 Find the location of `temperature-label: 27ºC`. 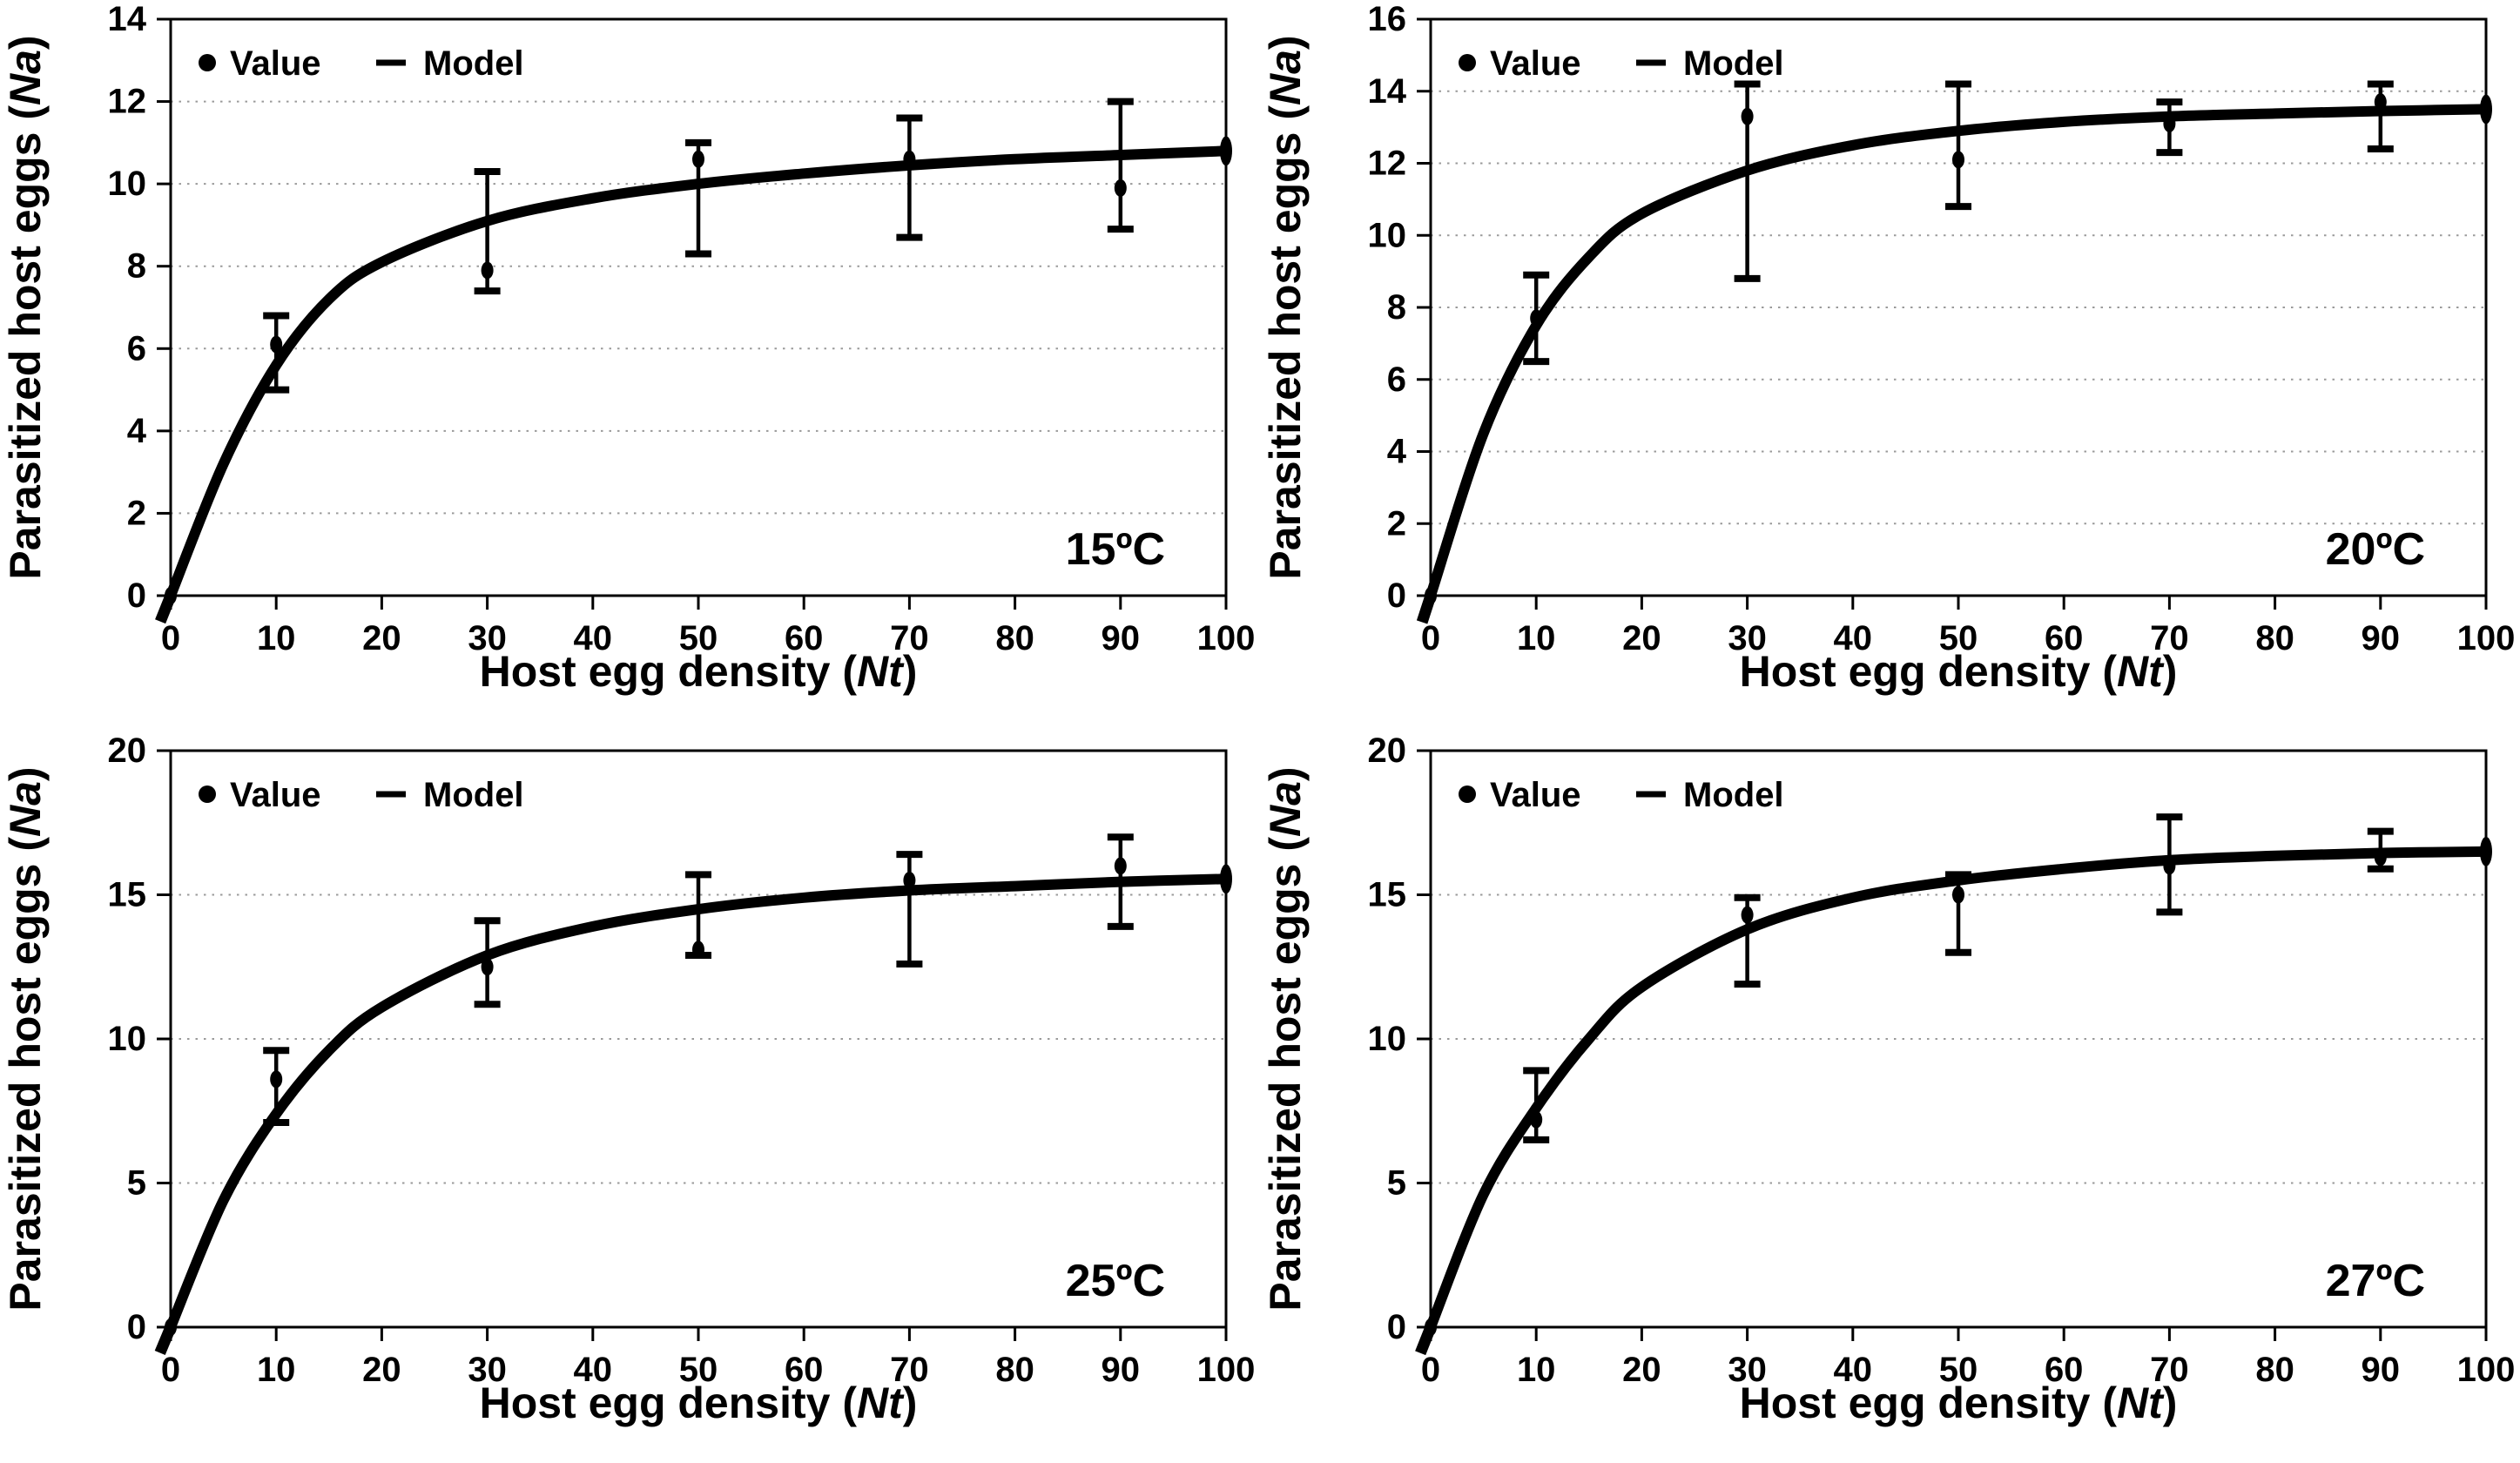

temperature-label: 27ºC is located at coordinates (2375, 1281).